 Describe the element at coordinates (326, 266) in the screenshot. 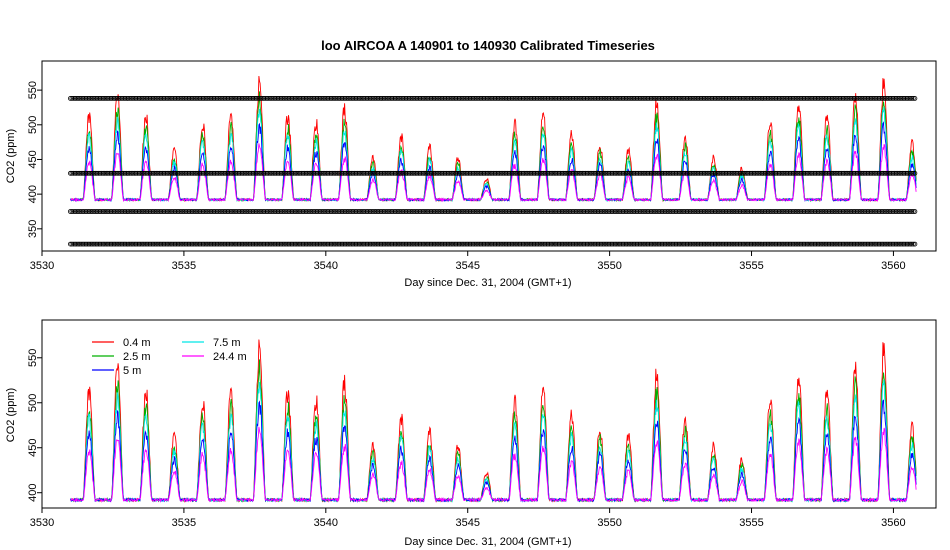

I see `x-tick-label: 3540` at that location.